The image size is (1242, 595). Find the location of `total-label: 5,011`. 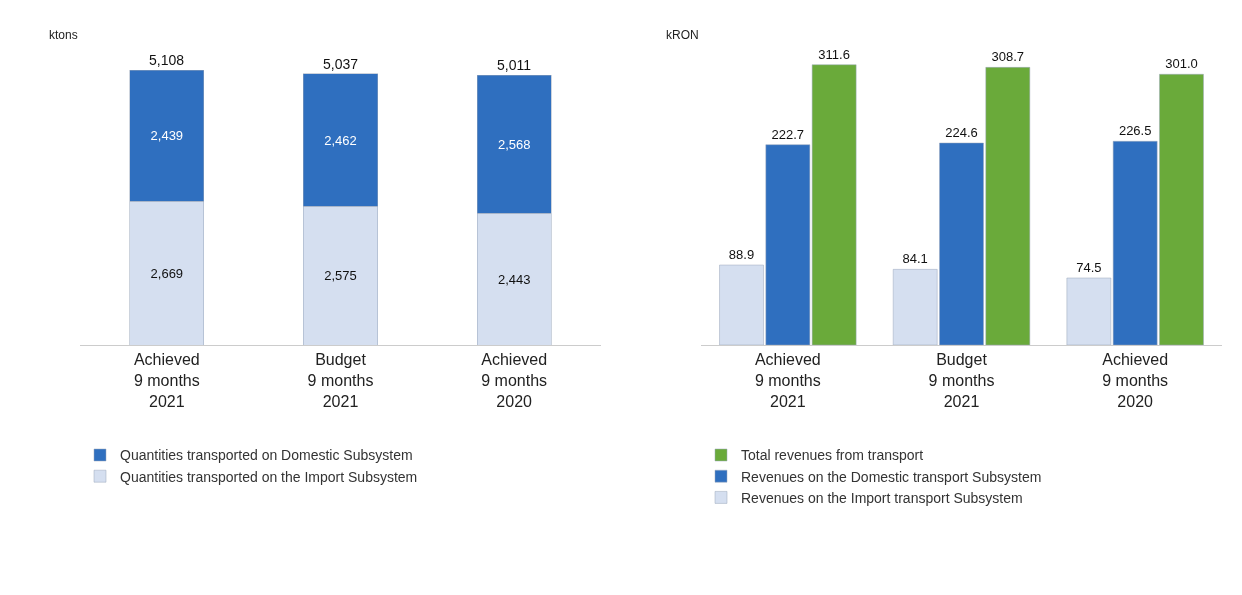

total-label: 5,011 is located at coordinates (514, 65).